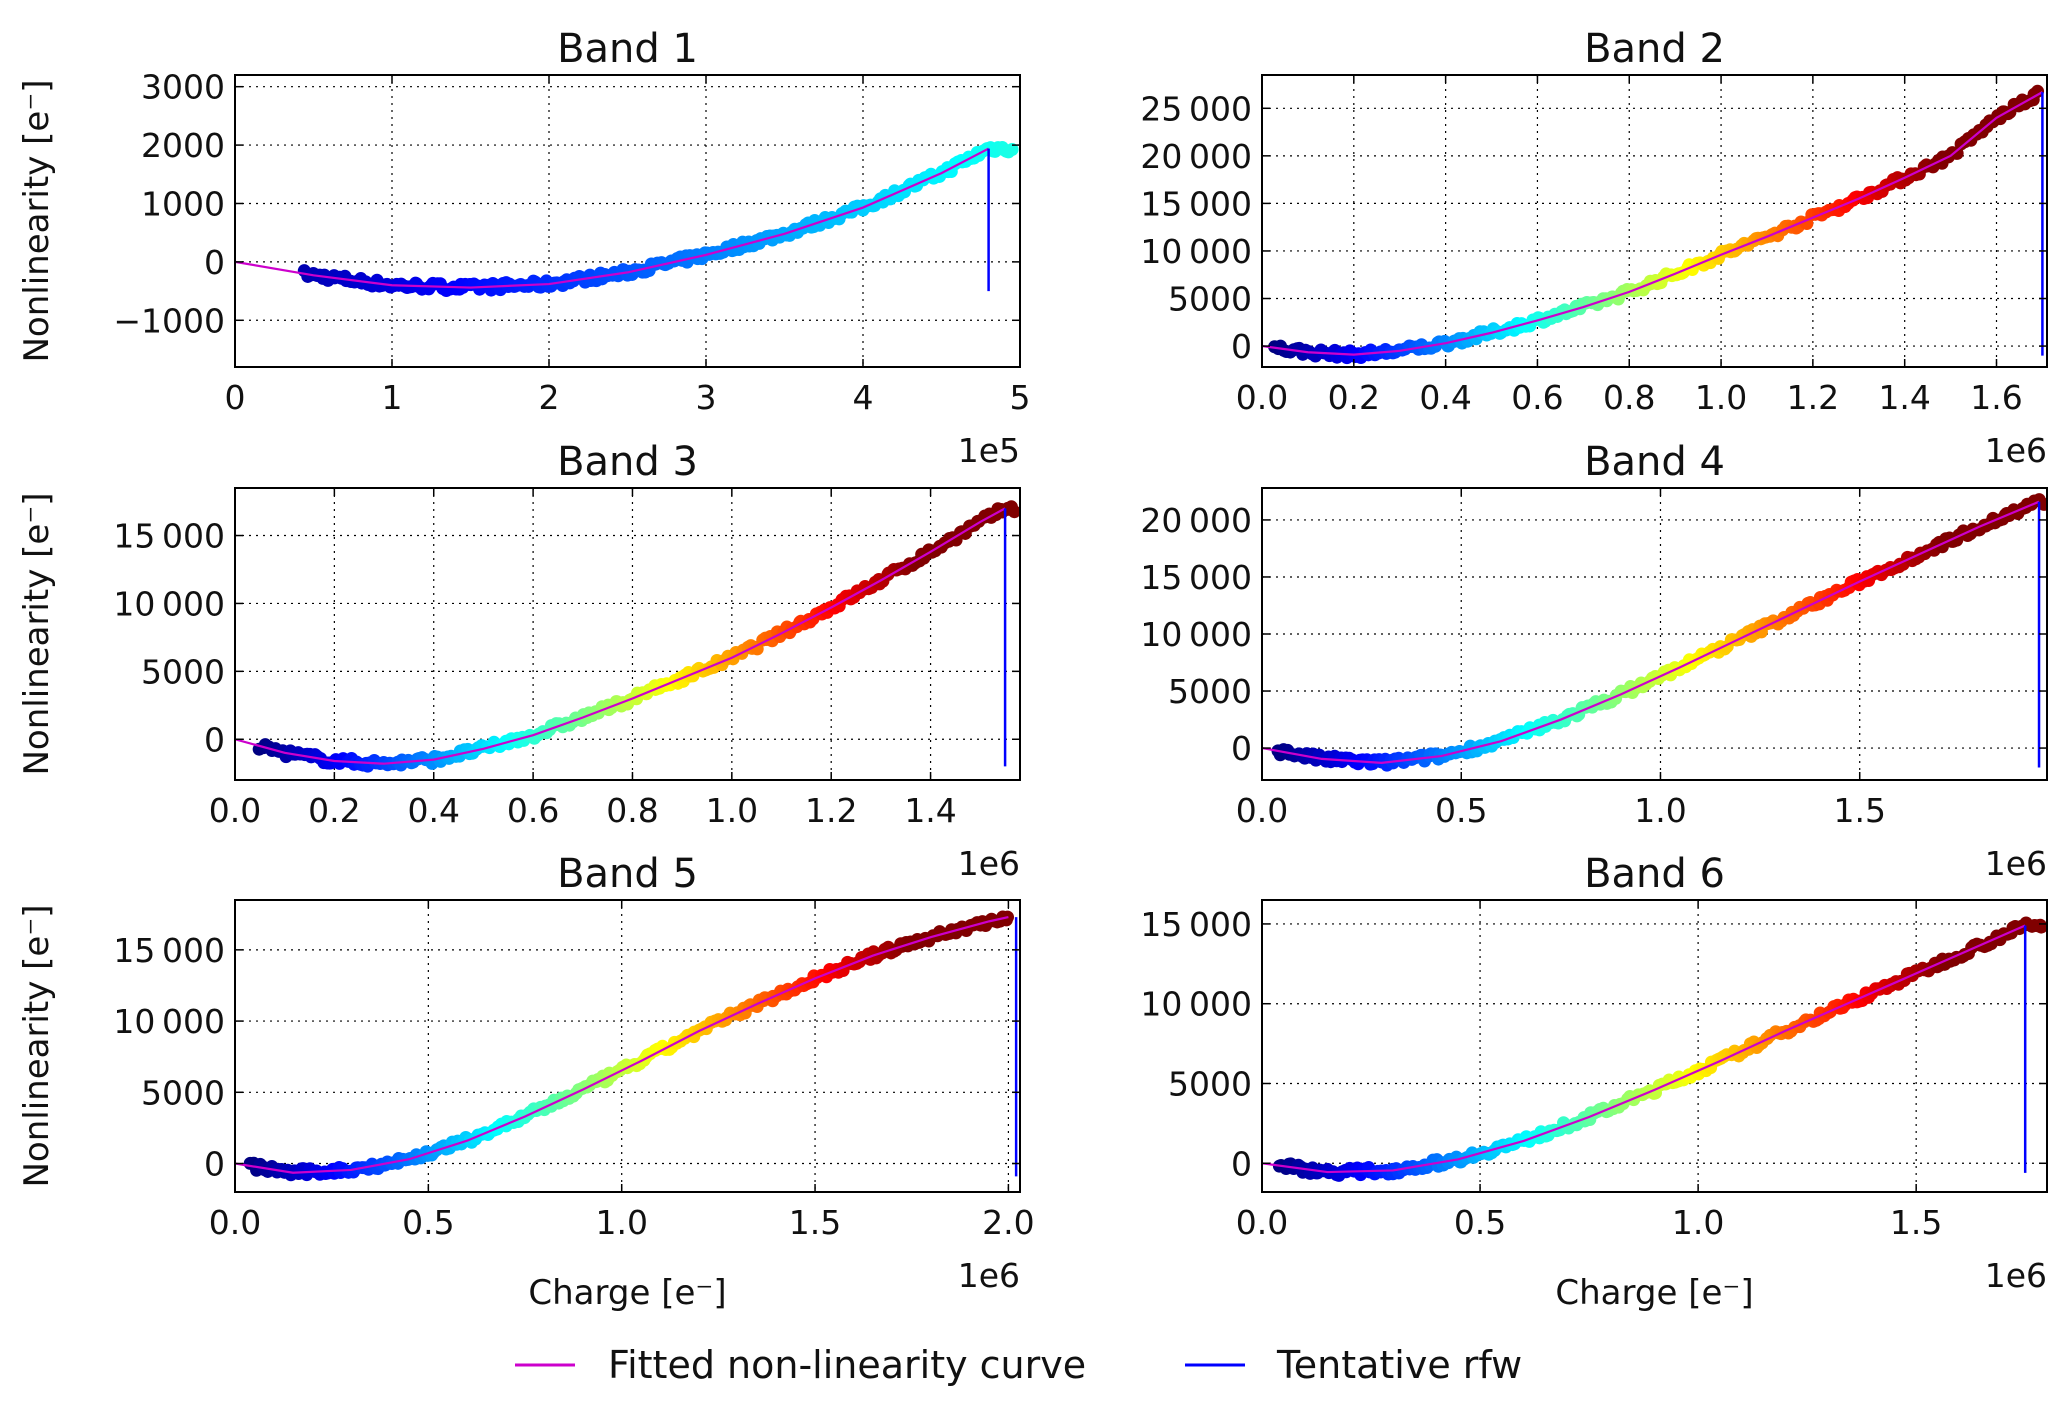 The width and height of the screenshot is (2067, 1410). What do you see at coordinates (863, 397) in the screenshot?
I see `x-tick-label: 4` at bounding box center [863, 397].